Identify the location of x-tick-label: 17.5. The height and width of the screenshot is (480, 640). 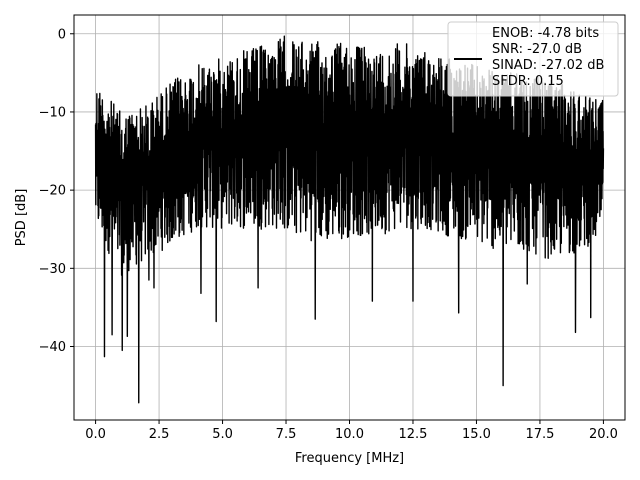
(539, 434).